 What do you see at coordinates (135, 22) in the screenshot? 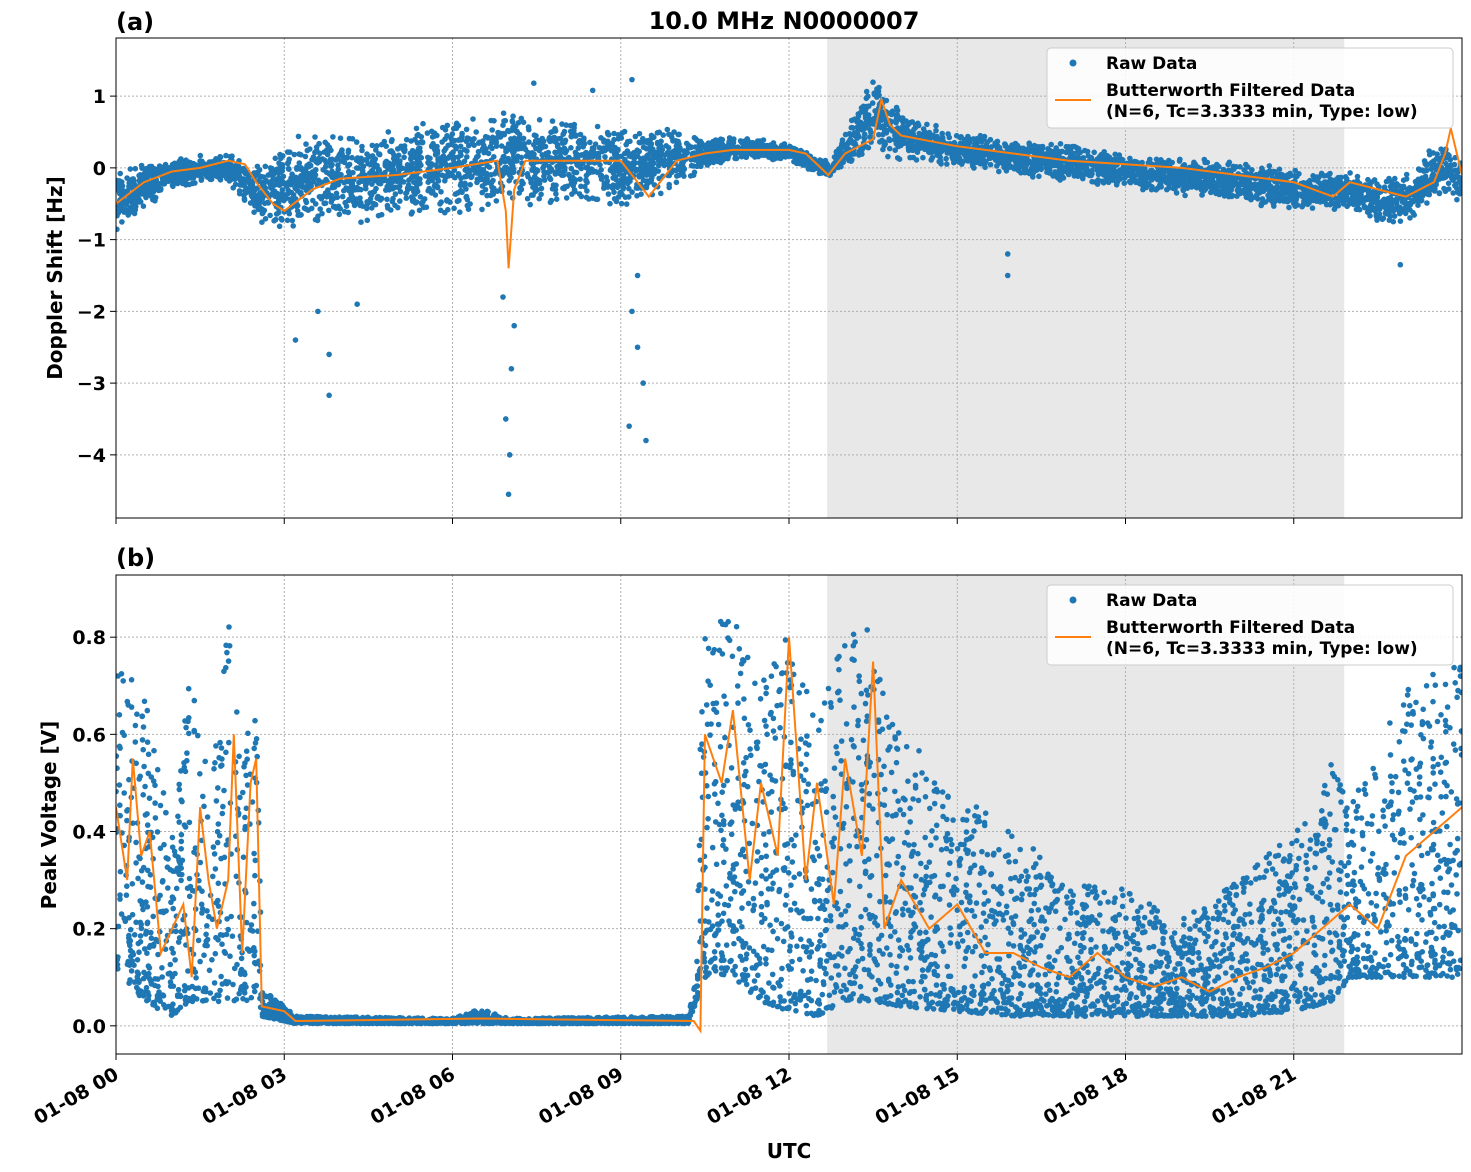
I see `panel-label-a: (a)` at bounding box center [135, 22].